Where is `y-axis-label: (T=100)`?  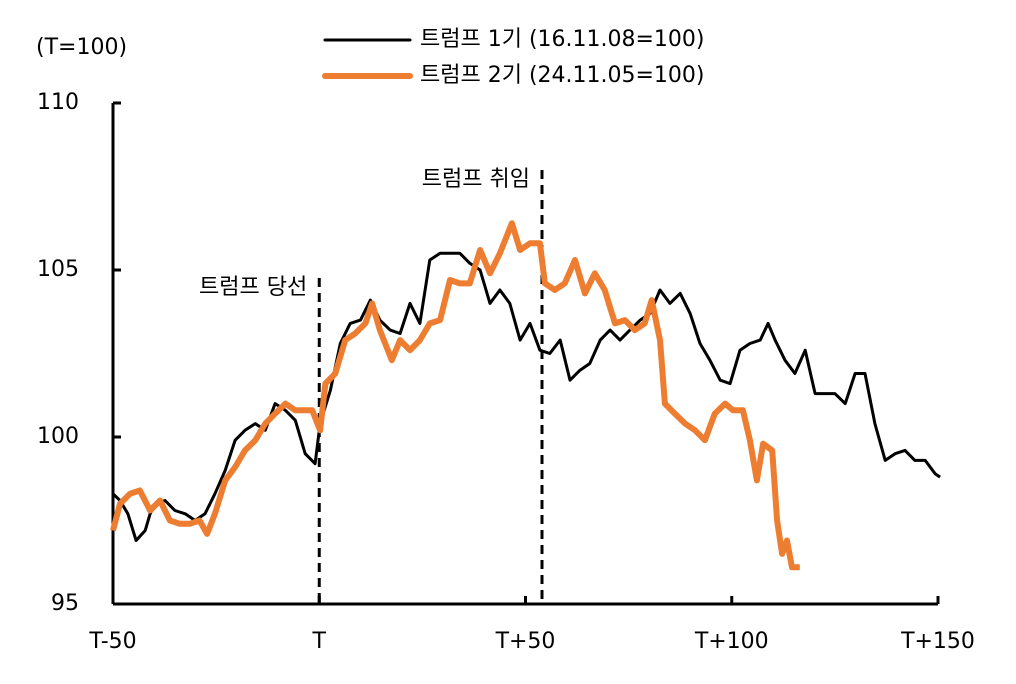 y-axis-label: (T=100) is located at coordinates (81, 47).